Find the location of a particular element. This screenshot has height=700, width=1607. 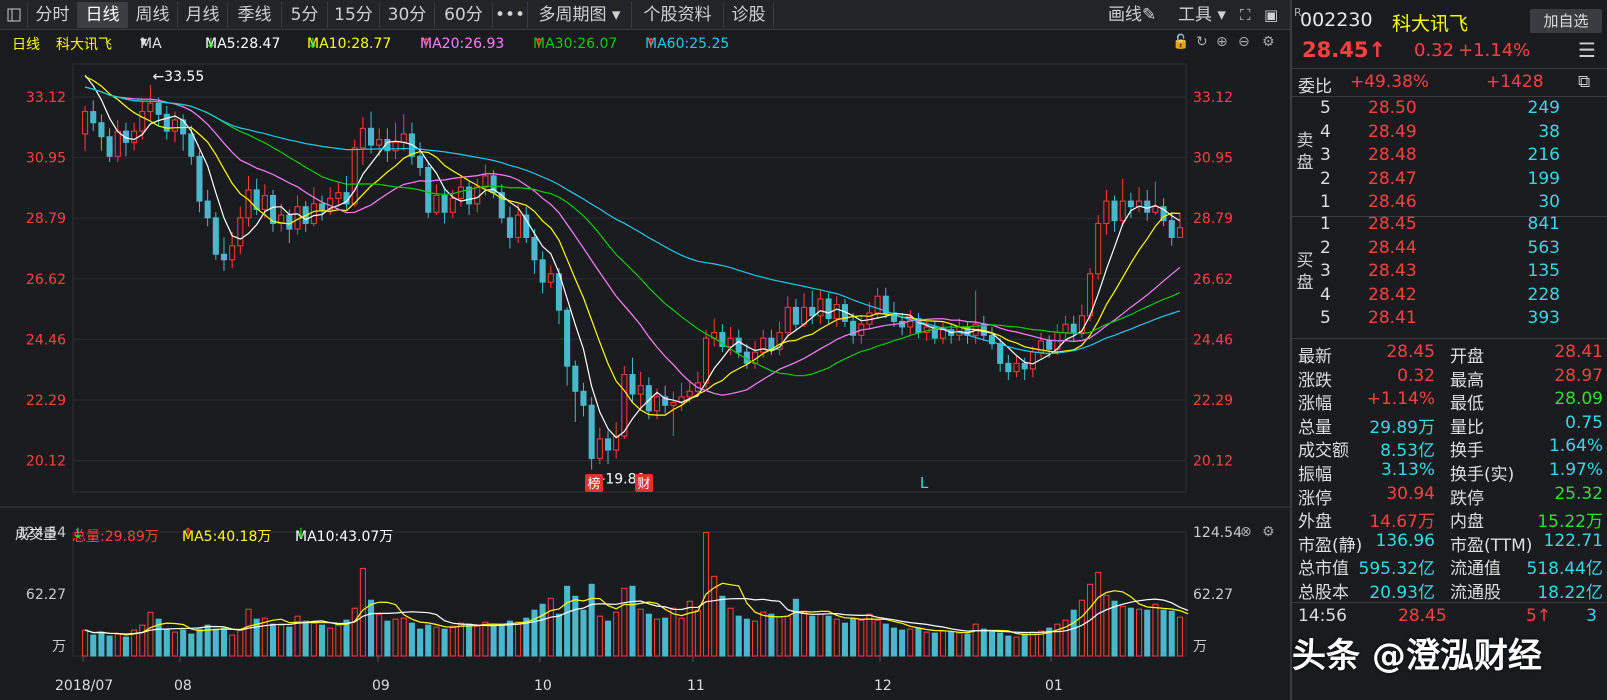

event-marker-badge is located at coordinates (644, 483).